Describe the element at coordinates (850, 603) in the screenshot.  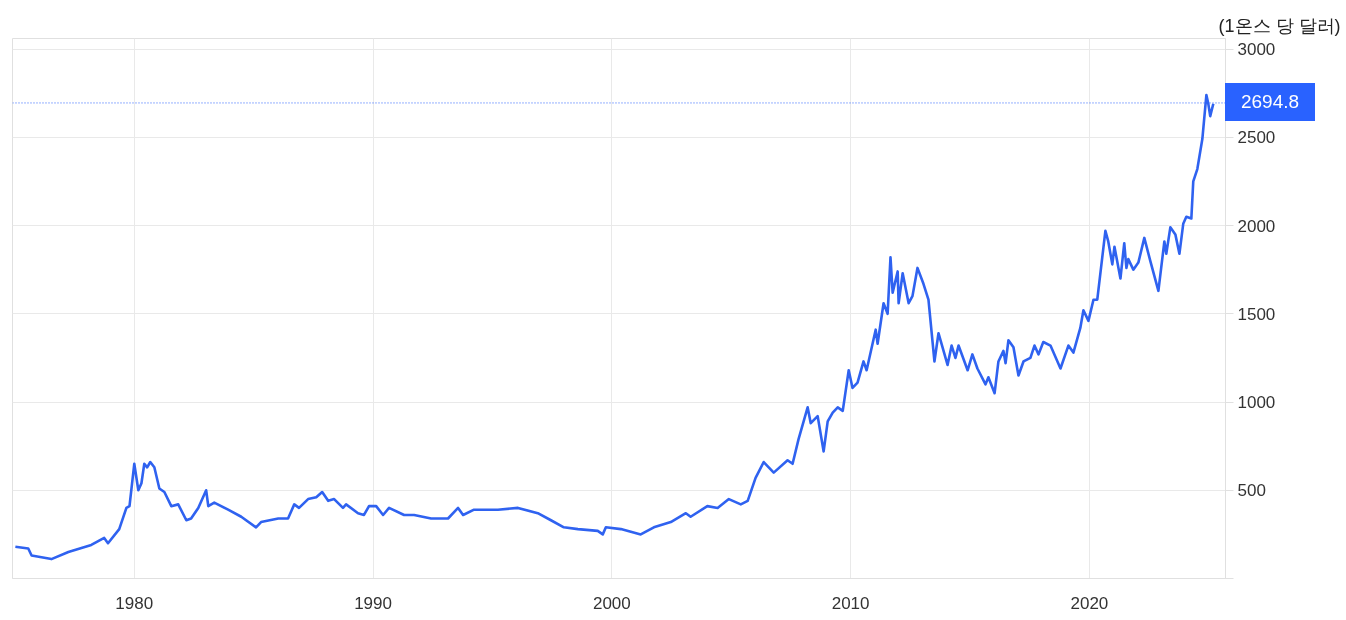
I see `x-tick-label: 2010` at that location.